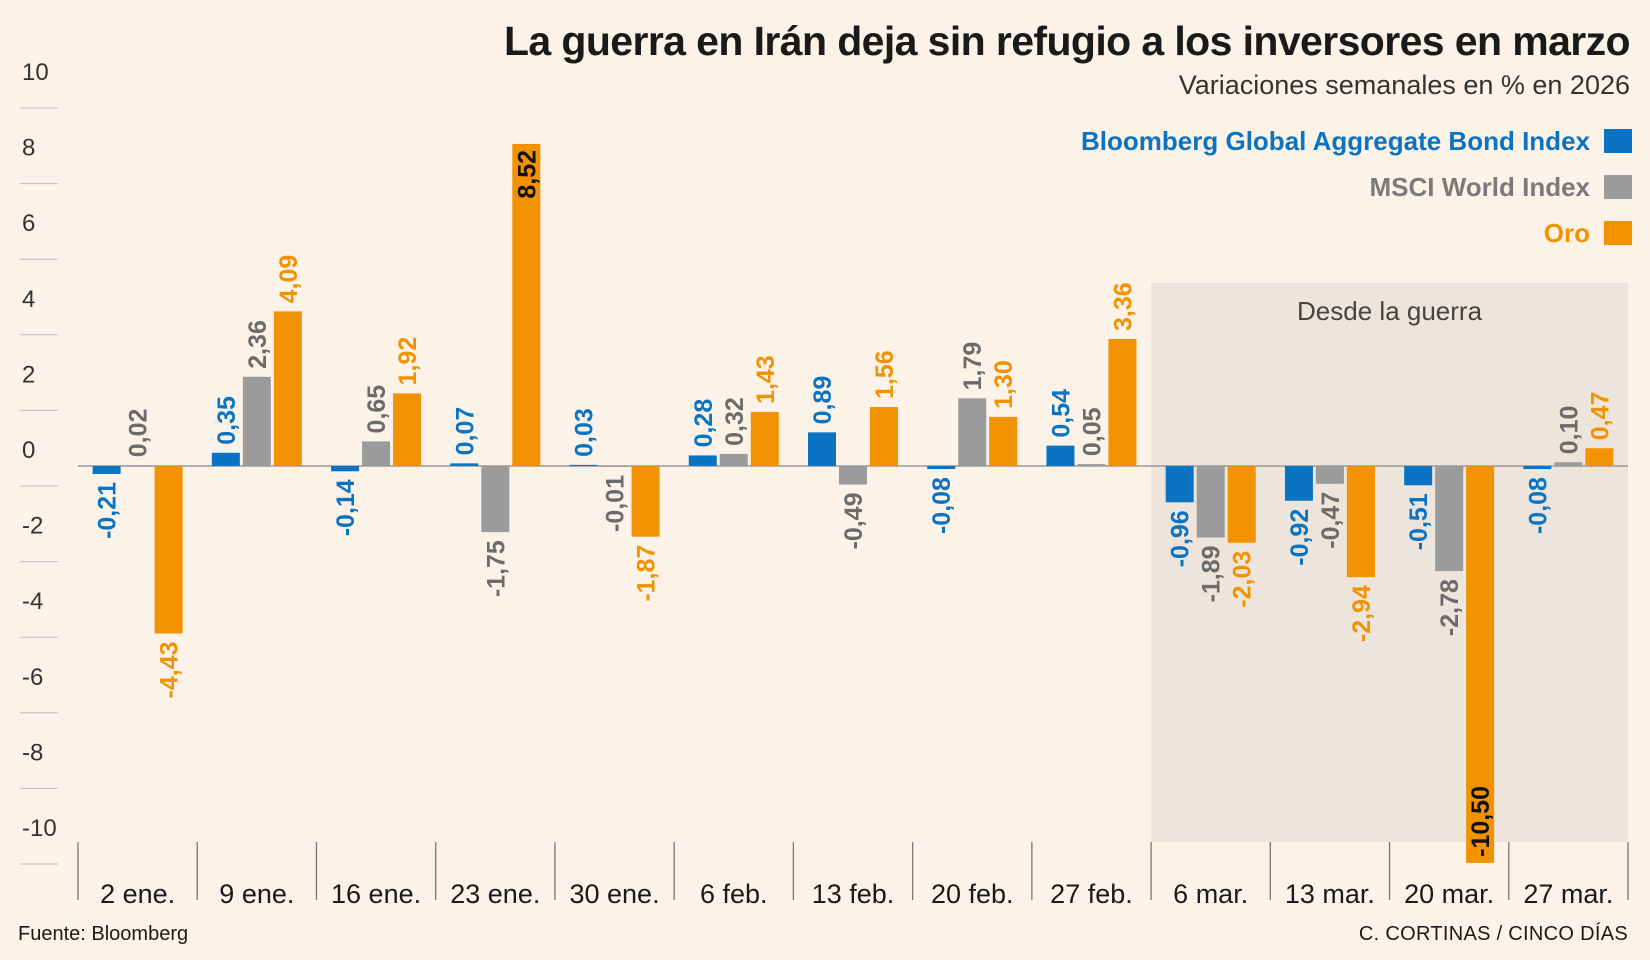 This screenshot has height=960, width=1650. What do you see at coordinates (1330, 894) in the screenshot?
I see `x-tick-label: 13 mar.` at bounding box center [1330, 894].